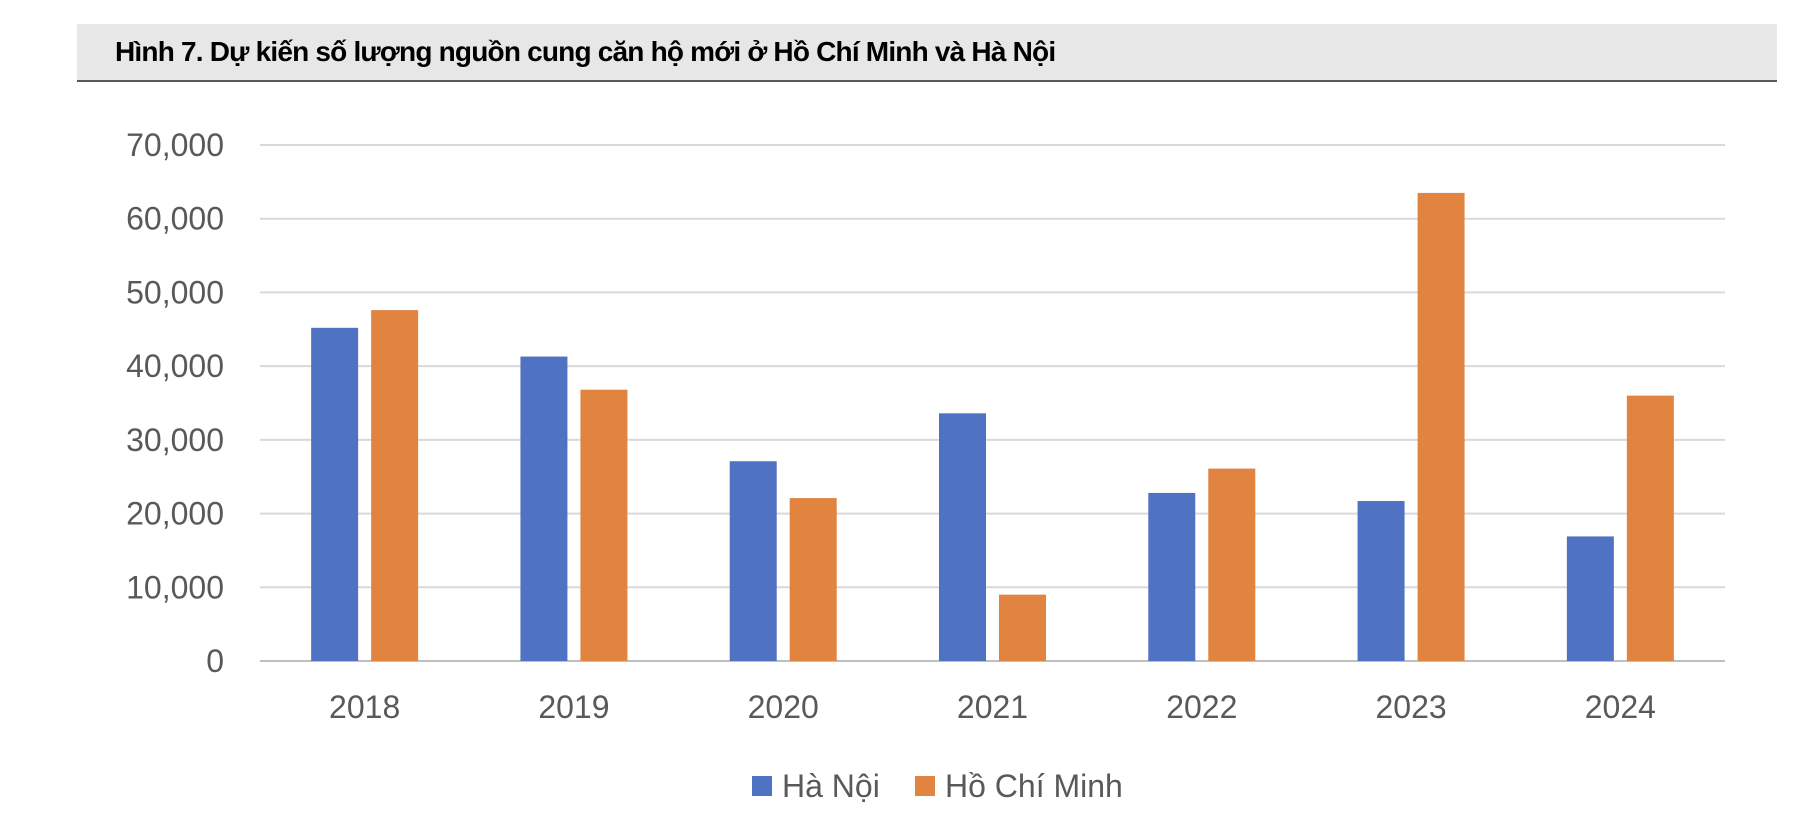 This screenshot has width=1804, height=824. Describe the element at coordinates (573, 707) in the screenshot. I see `x-tick-label: 2019` at that location.